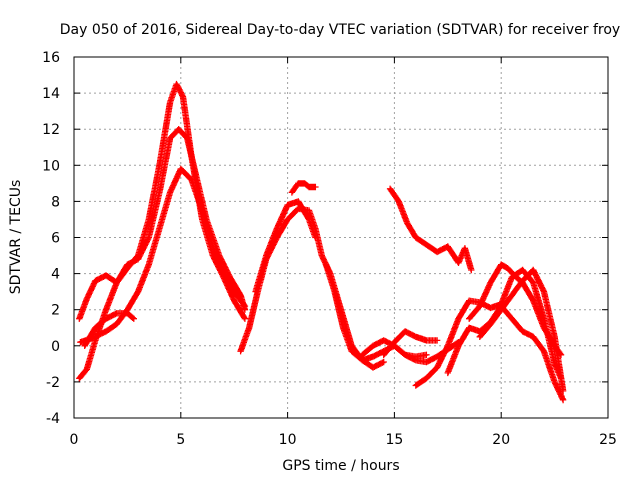 This screenshot has width=640, height=480. I want to click on y-tick-label: 8, so click(55, 202).